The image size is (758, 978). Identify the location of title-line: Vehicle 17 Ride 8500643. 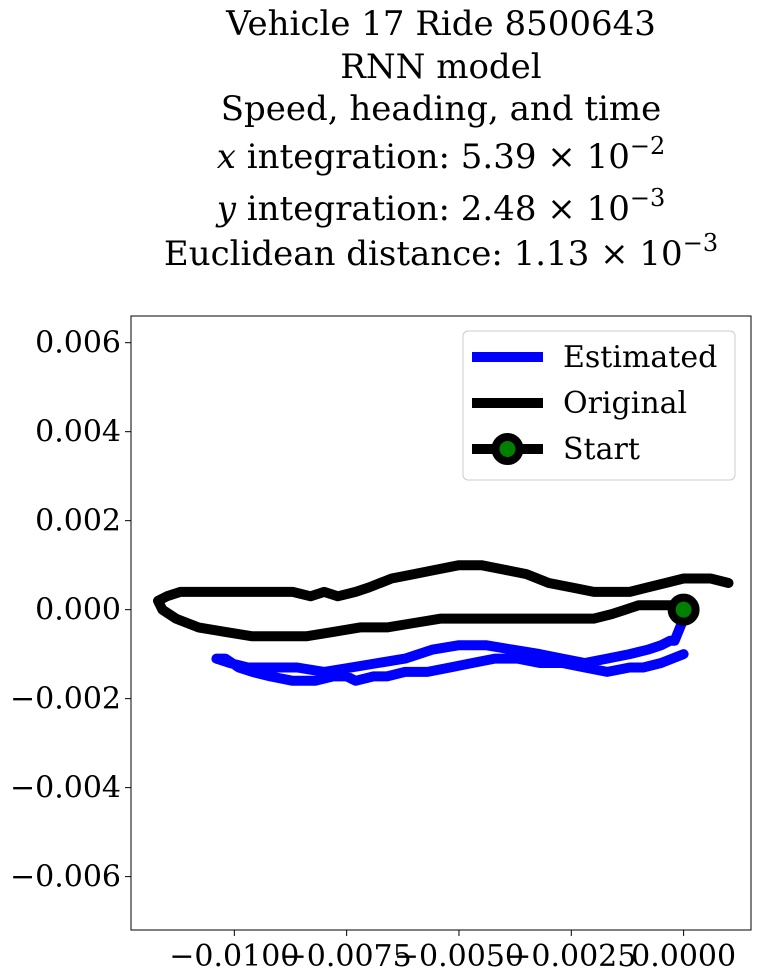
(440, 24).